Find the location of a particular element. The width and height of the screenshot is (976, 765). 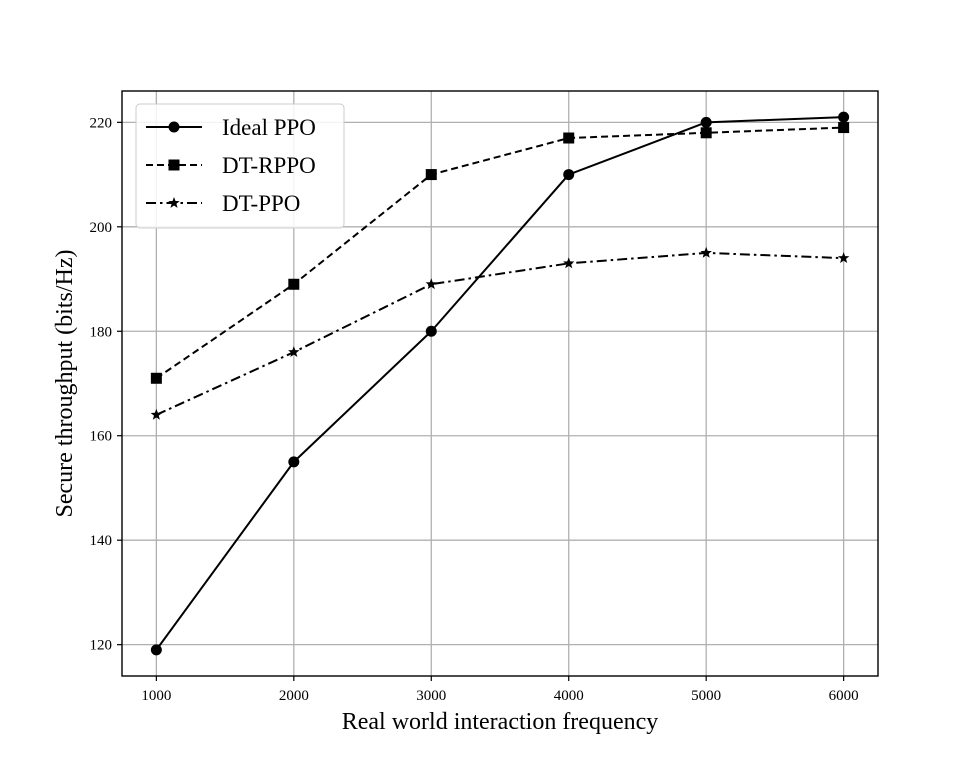

legend-entry-ideal-ppo: Ideal PPO is located at coordinates (231, 127).